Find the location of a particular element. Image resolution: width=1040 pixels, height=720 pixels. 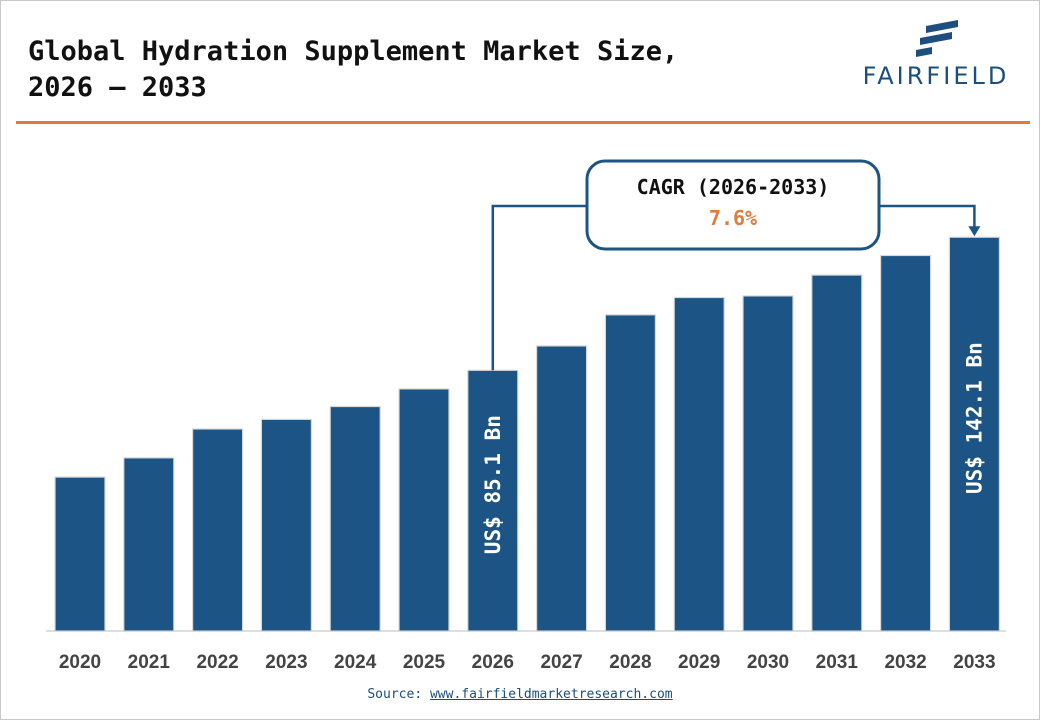

x-tick-label-2020: 2020 is located at coordinates (80, 662).